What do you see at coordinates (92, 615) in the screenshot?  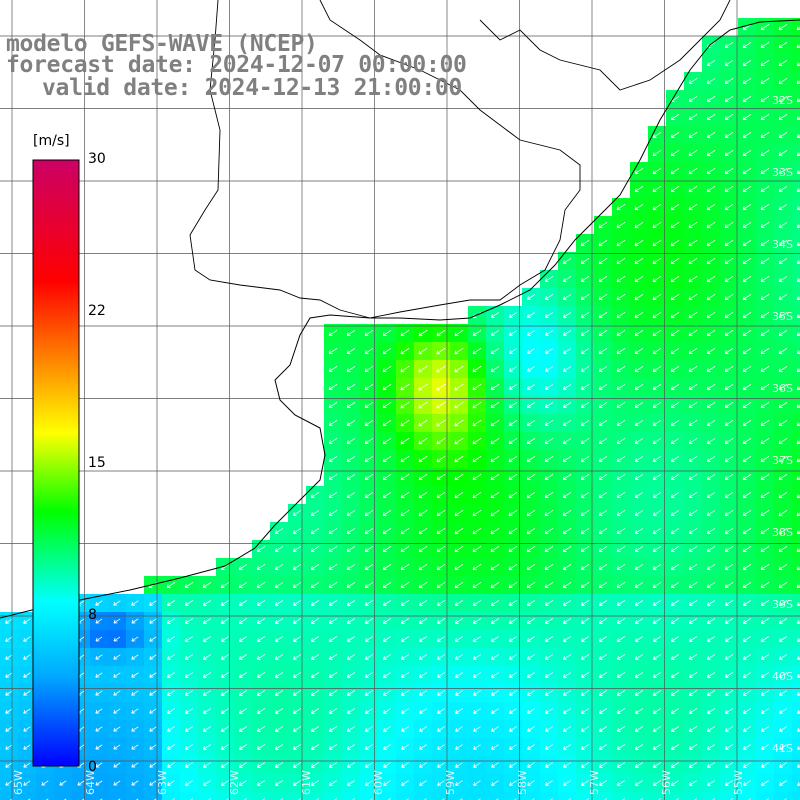 I see `colorbar-tick-8: 8` at bounding box center [92, 615].